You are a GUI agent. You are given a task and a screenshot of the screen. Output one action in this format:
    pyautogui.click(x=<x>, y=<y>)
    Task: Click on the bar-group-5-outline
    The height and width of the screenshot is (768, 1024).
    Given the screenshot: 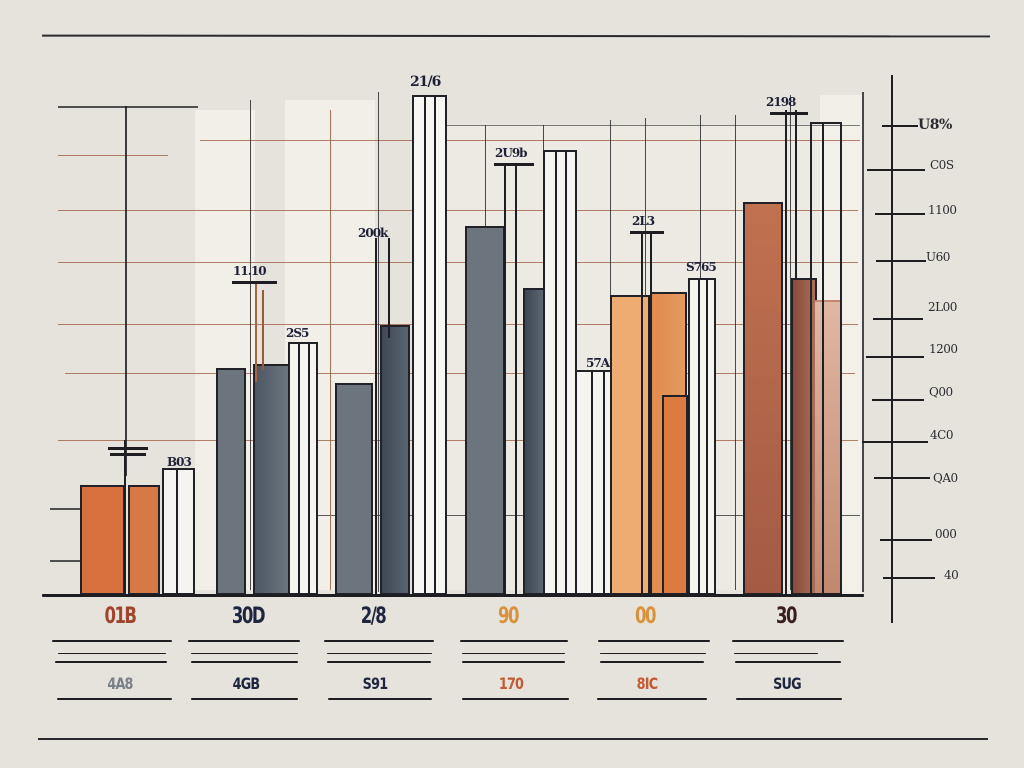 What is the action you would take?
    pyautogui.click(x=826, y=358)
    